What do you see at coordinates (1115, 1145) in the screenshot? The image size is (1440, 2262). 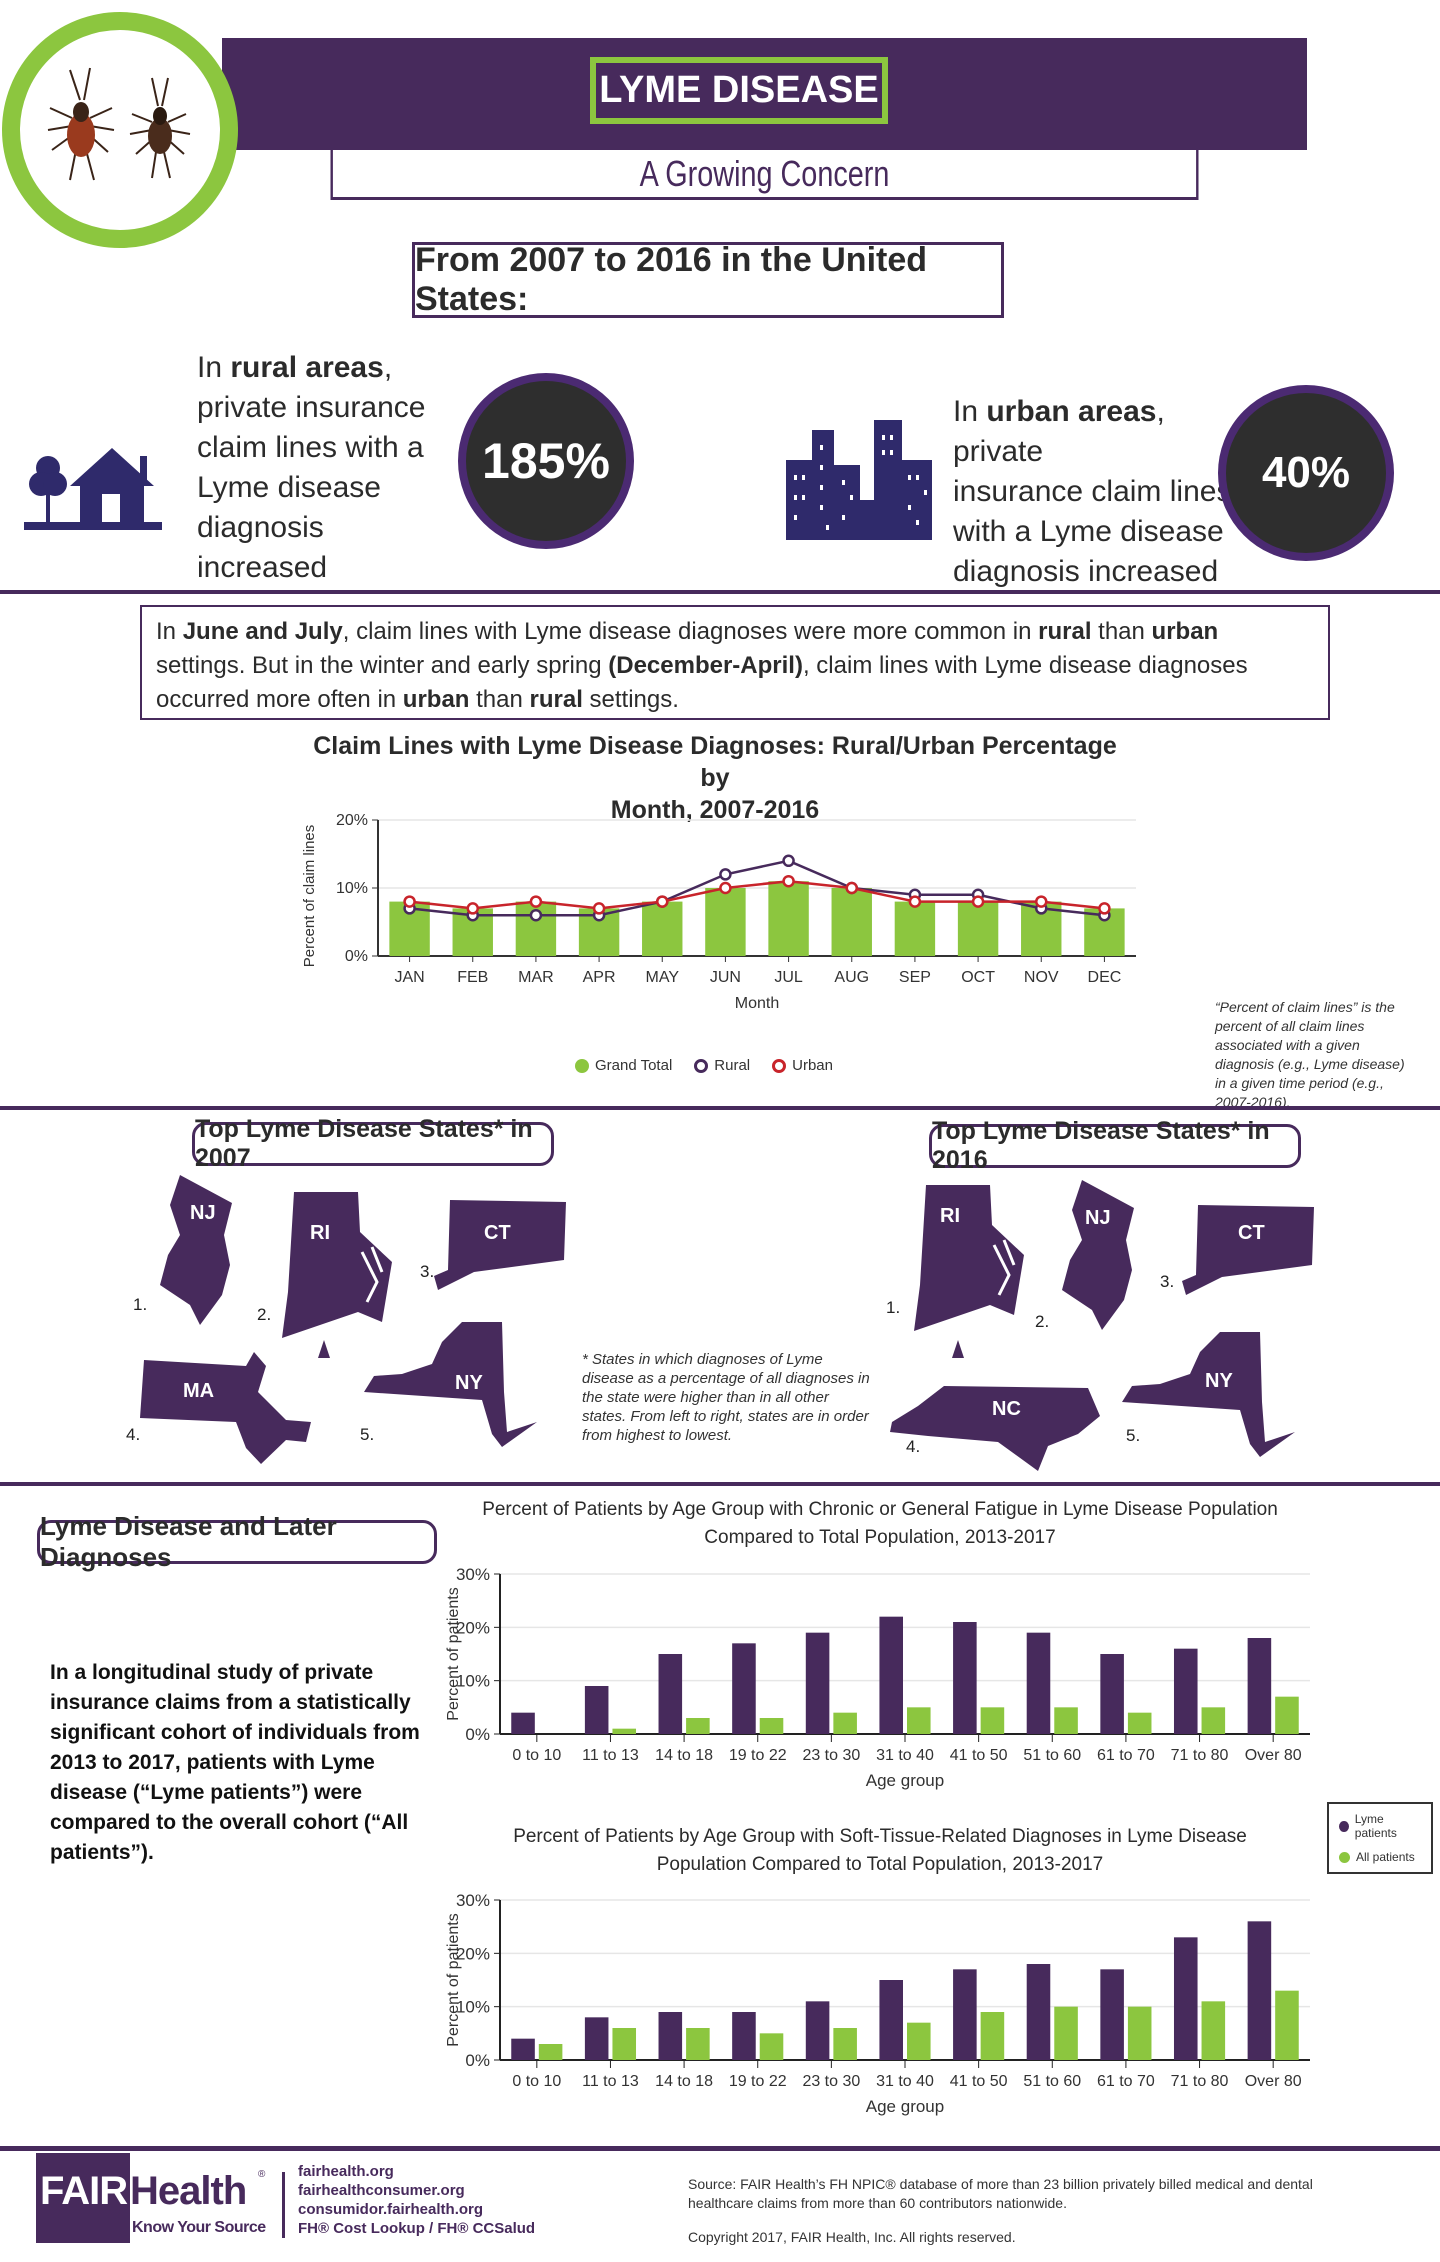 I see `top-states-2016-title: Top Lyme Disease States* in 2016` at bounding box center [1115, 1145].